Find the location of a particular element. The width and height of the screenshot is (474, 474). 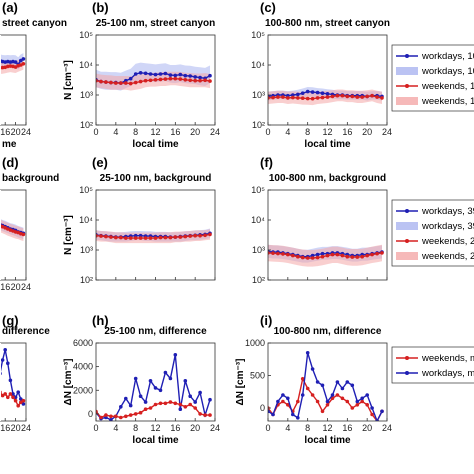

x-tick-label: 0 is located at coordinates (267, 428).